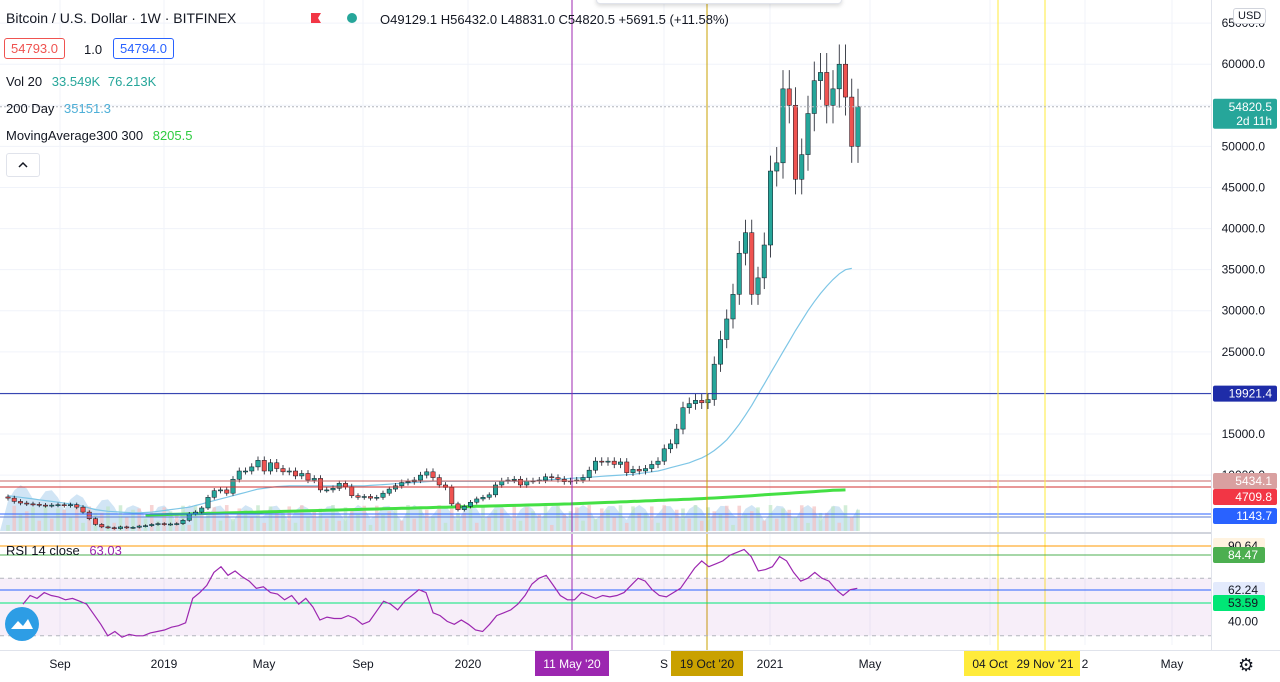 The image size is (1280, 682). Describe the element at coordinates (1244, 229) in the screenshot. I see `y-tick-label: 40000.0` at that location.